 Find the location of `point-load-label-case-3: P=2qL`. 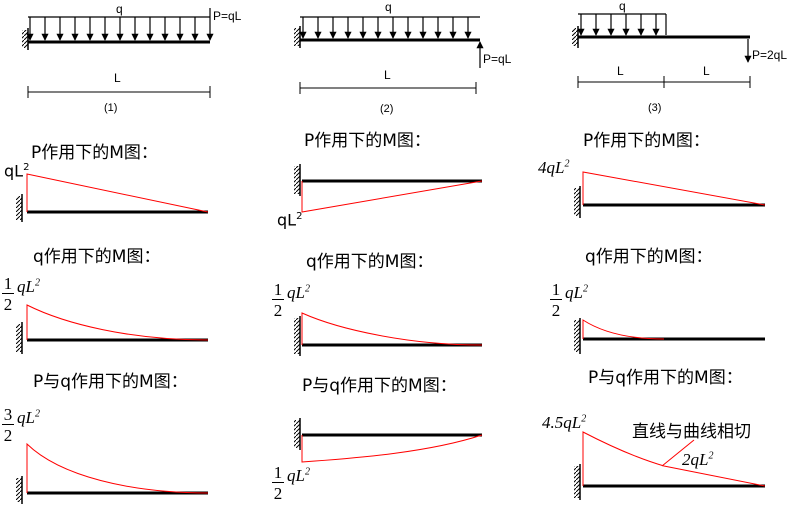

point-load-label-case-3: P=2qL is located at coordinates (770, 55).